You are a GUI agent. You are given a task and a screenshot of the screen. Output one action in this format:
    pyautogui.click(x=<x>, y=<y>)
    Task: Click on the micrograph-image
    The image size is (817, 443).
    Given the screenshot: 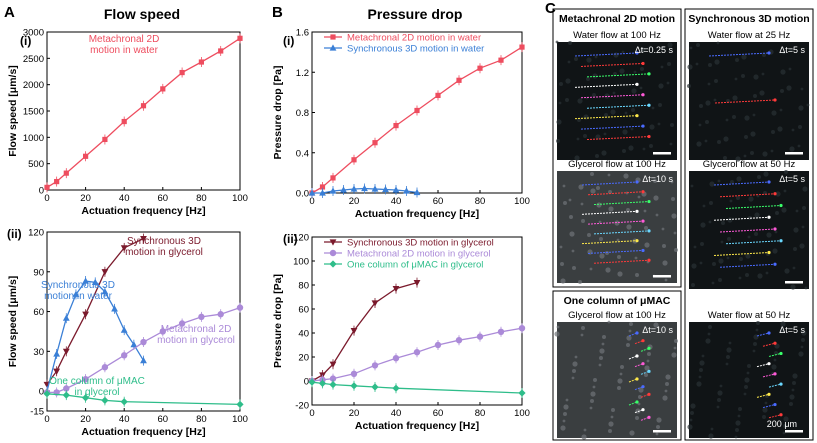 What is the action you would take?
    pyautogui.click(x=749, y=230)
    